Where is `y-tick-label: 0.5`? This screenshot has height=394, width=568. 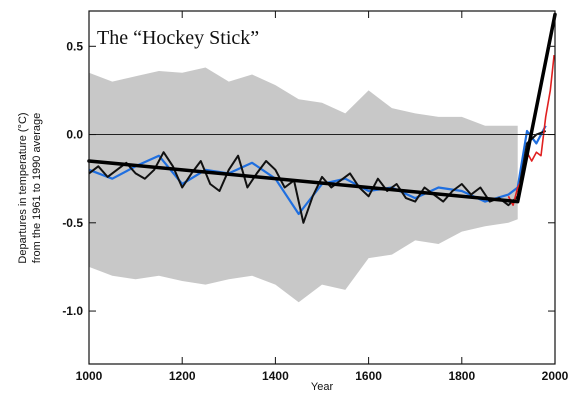
y-tick-label: 0.5 is located at coordinates (74, 46).